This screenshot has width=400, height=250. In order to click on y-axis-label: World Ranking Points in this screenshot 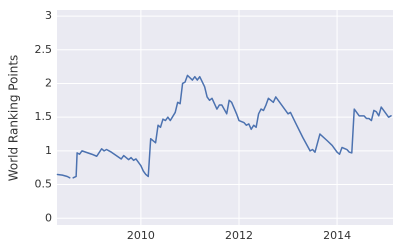, I will do `click(14, 118)`.